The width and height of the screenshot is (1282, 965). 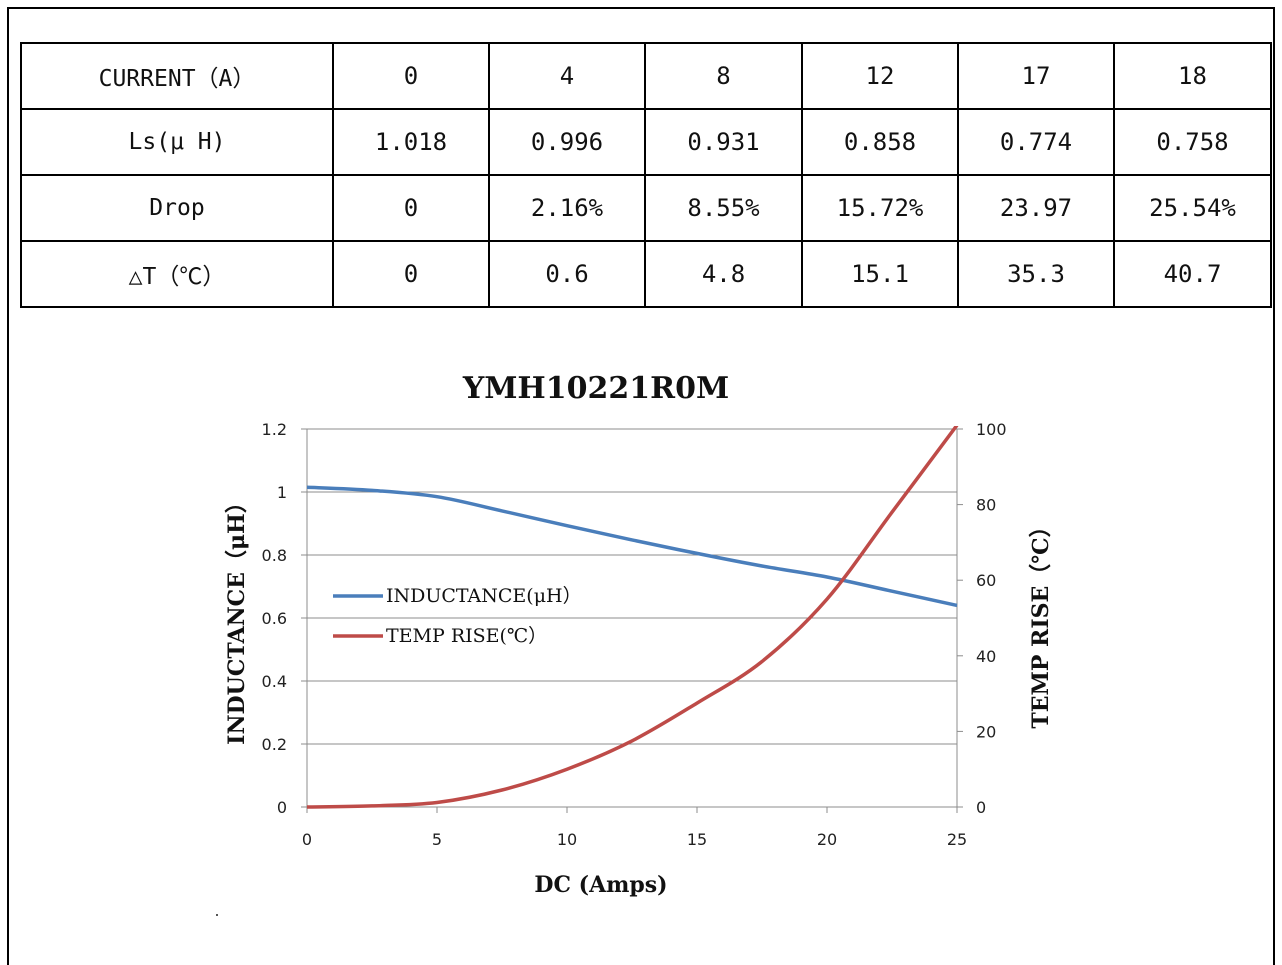 What do you see at coordinates (1036, 142) in the screenshot?
I see `table-cell: 0.774` at bounding box center [1036, 142].